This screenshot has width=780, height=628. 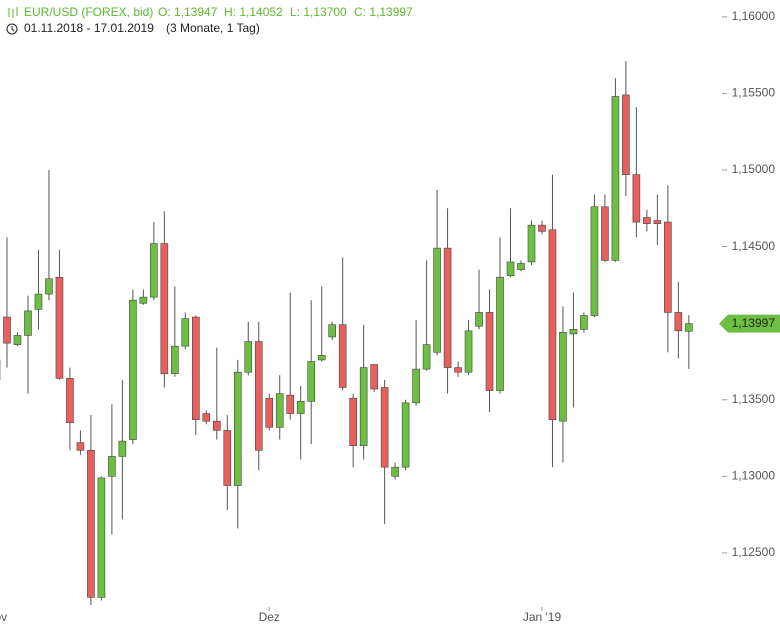 What do you see at coordinates (383, 12) in the screenshot?
I see `quote-close: C: 1,13997` at bounding box center [383, 12].